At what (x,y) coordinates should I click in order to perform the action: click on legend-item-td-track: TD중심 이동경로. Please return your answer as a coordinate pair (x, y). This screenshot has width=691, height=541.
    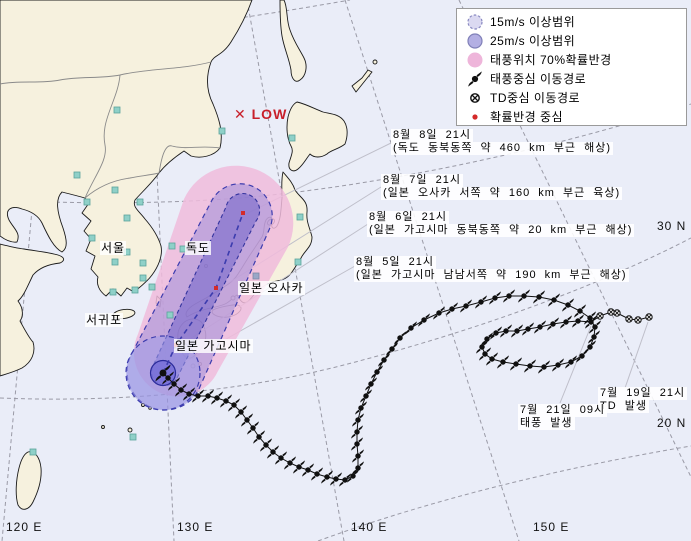
    Looking at the image, I should click on (575, 97).